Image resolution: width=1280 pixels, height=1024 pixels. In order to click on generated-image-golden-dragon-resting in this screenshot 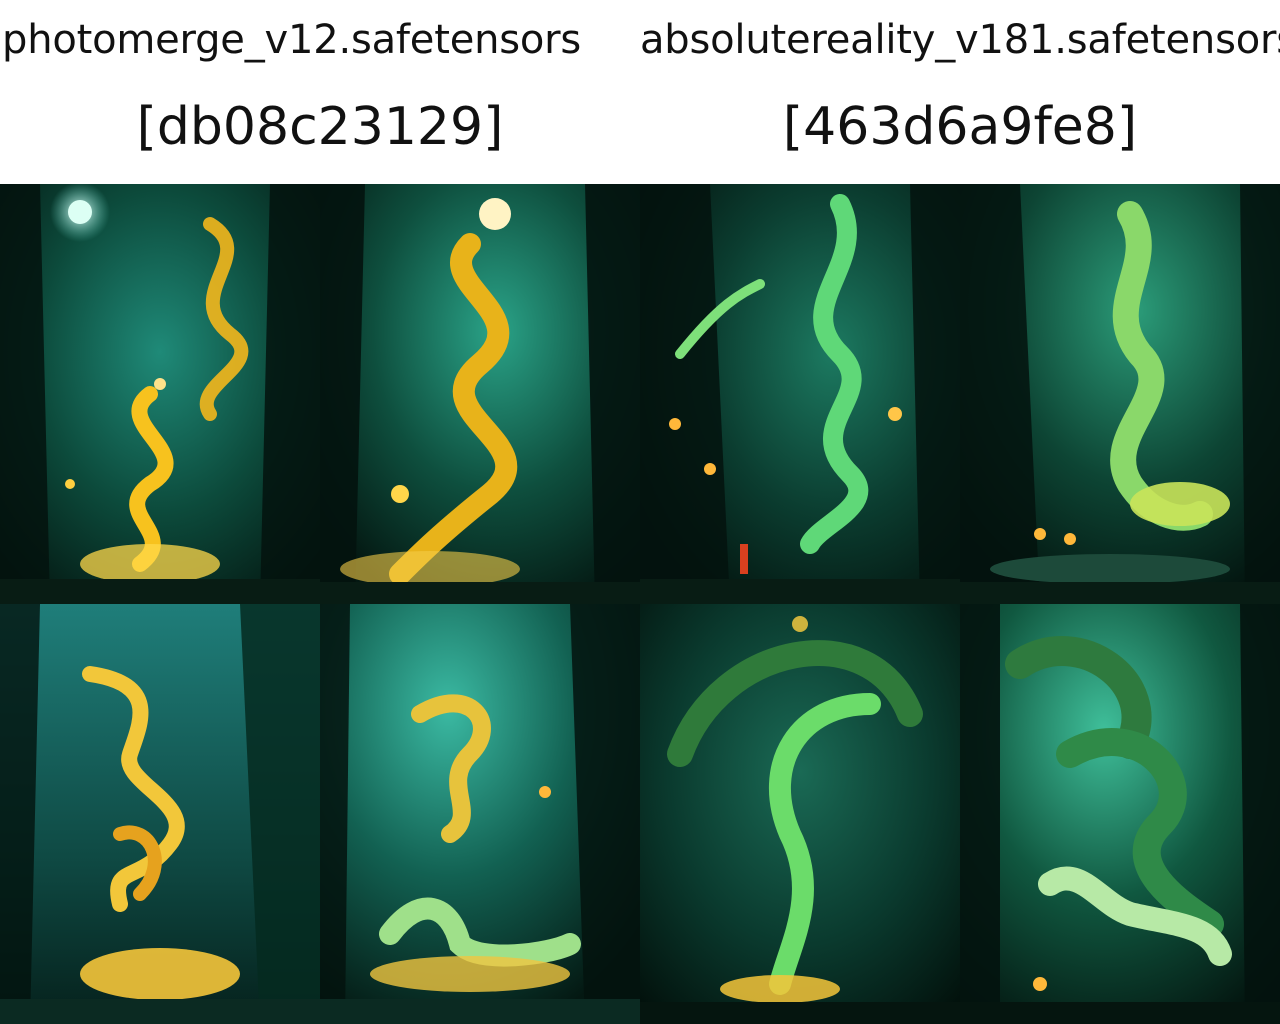, I will do `click(480, 814)`.